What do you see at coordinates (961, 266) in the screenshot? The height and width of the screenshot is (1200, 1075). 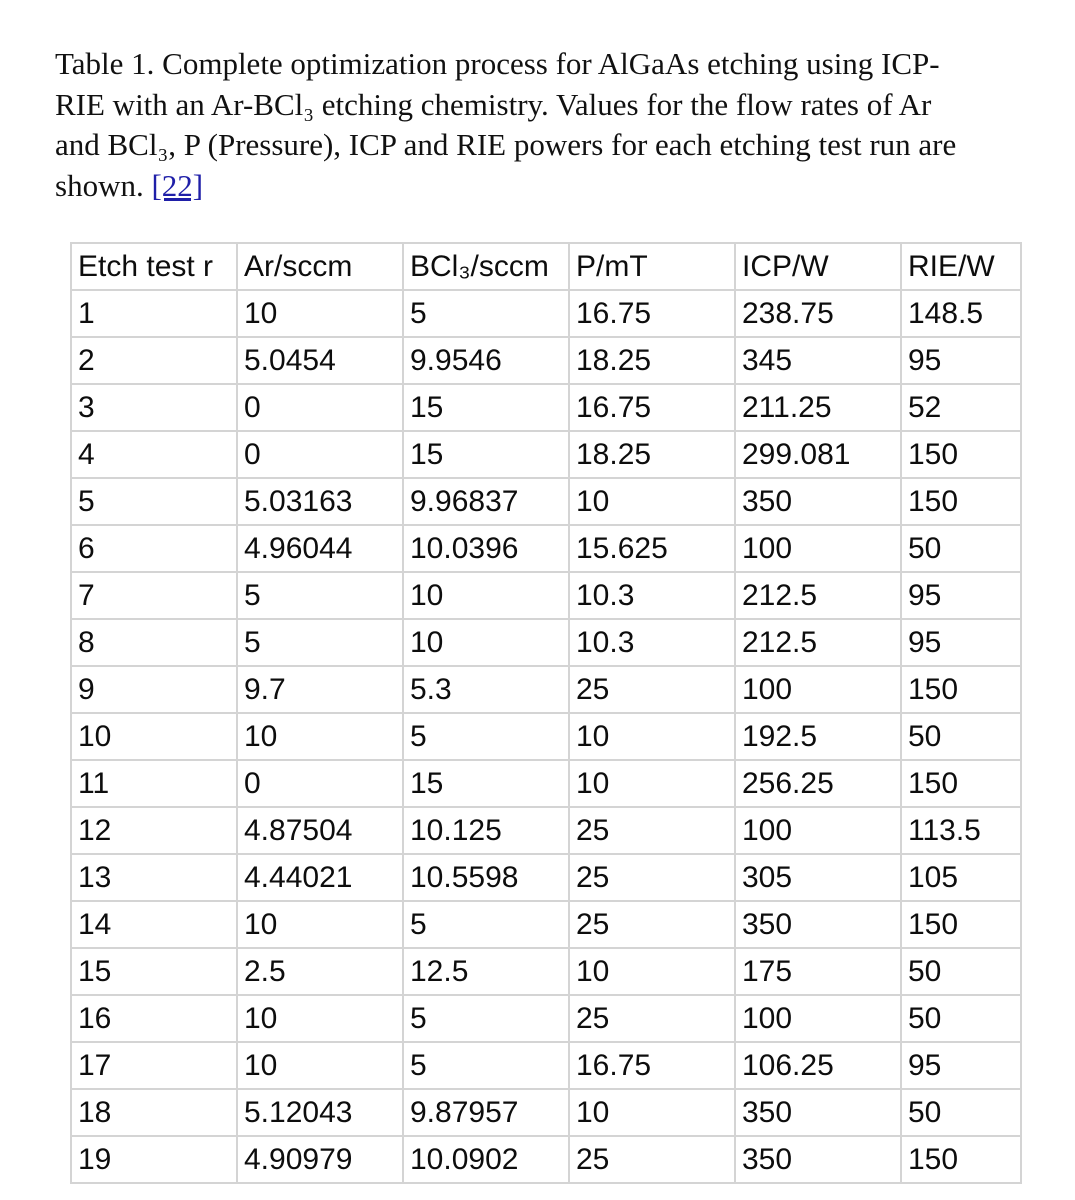 I see `column-header-rie-w: RIE/W` at bounding box center [961, 266].